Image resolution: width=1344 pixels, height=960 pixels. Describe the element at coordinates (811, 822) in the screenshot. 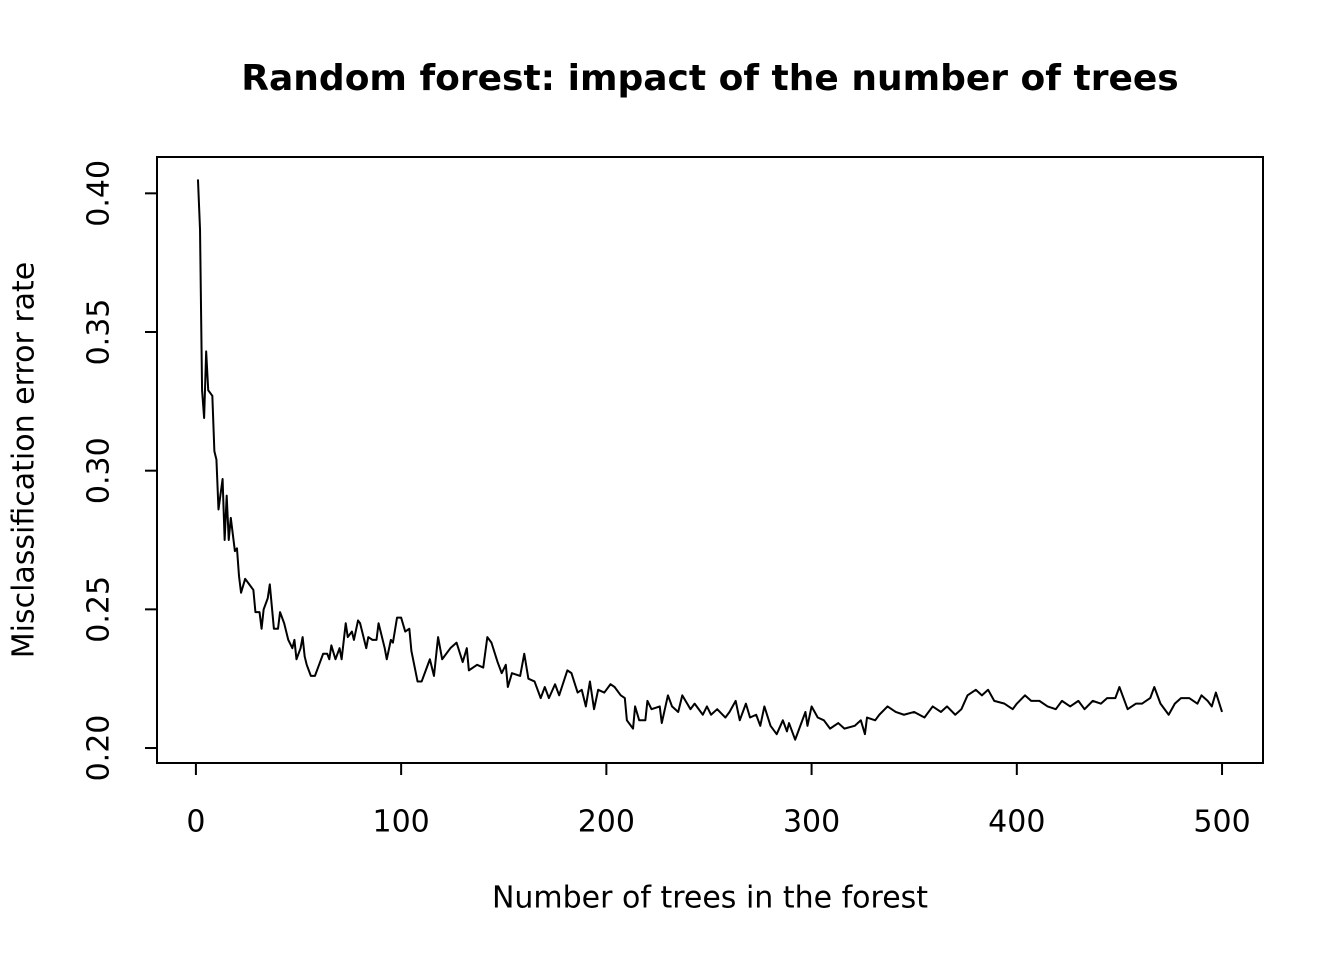

I see `x-tick-label: 300` at that location.